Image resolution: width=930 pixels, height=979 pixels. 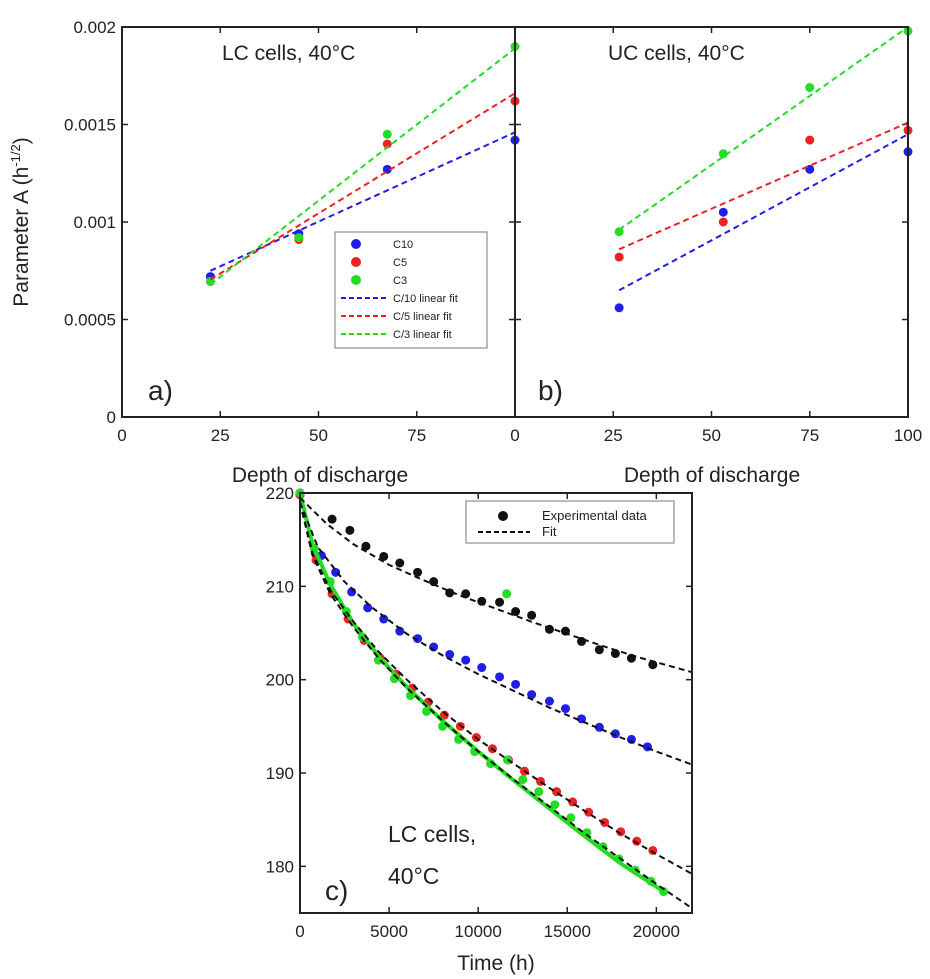 I want to click on data-point-c10, so click(x=723, y=212).